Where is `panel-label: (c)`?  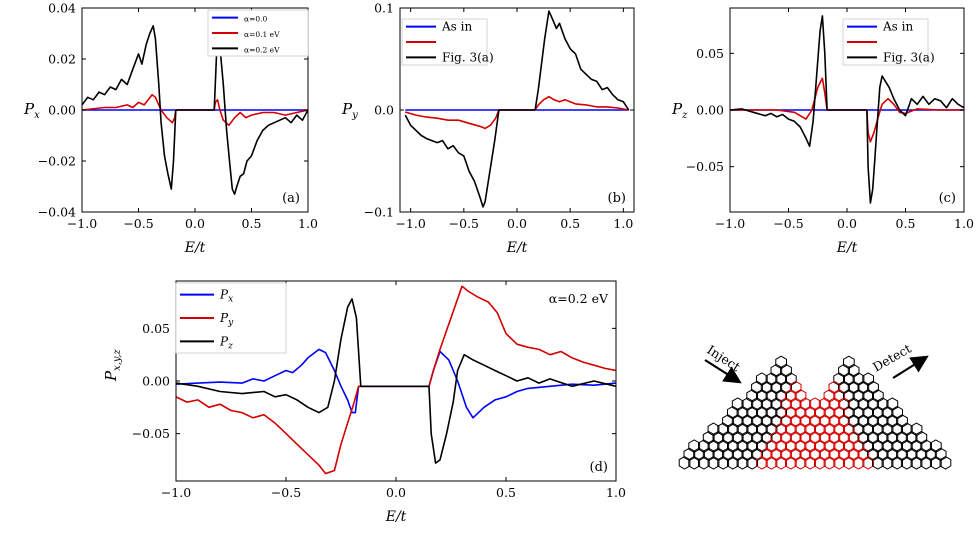
panel-label: (c) is located at coordinates (947, 198).